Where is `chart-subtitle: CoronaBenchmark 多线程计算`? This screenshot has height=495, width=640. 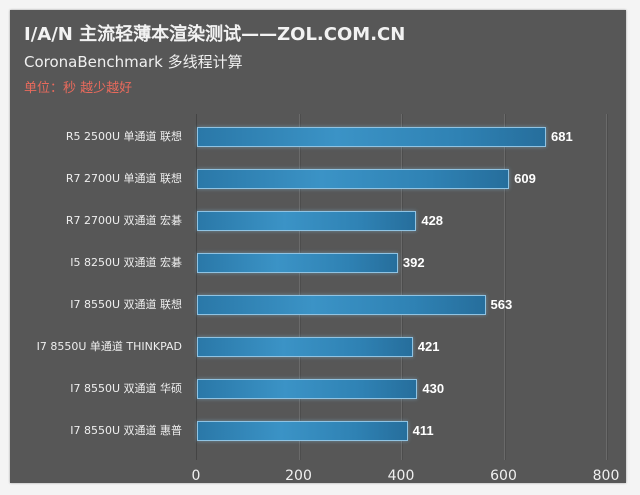
chart-subtitle: CoronaBenchmark 多线程计算 is located at coordinates (133, 62).